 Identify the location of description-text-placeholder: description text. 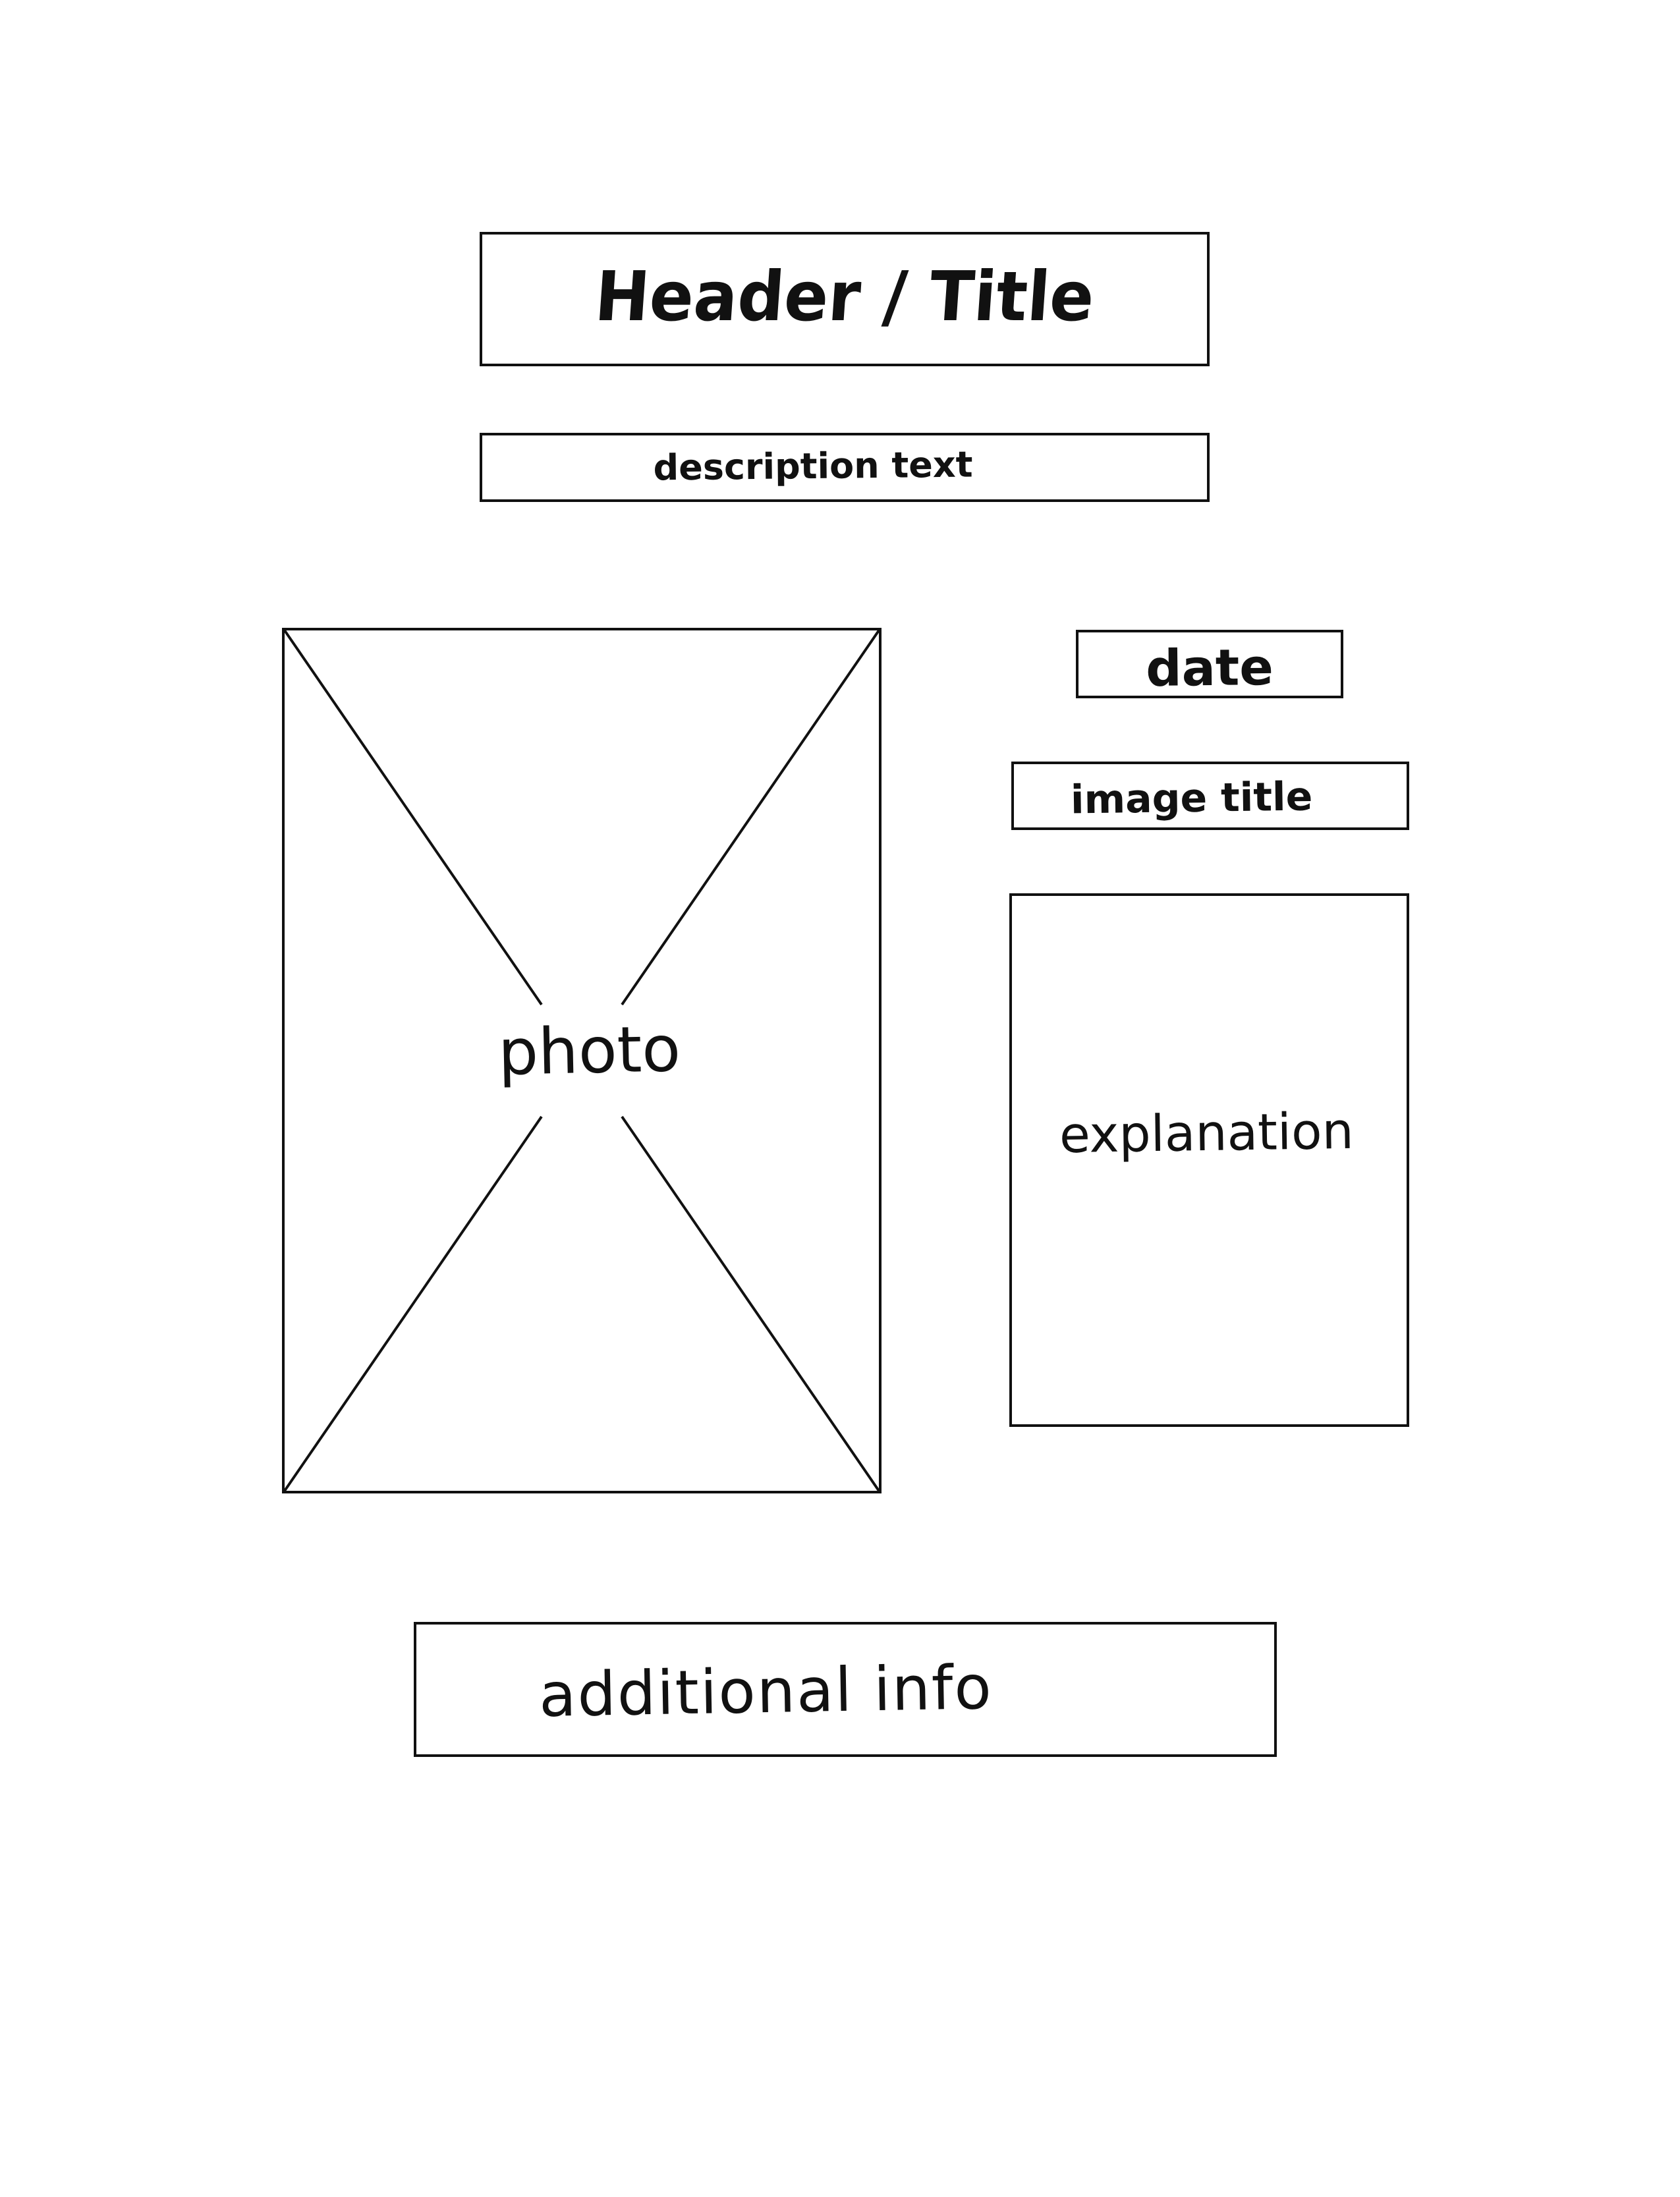
(845, 467).